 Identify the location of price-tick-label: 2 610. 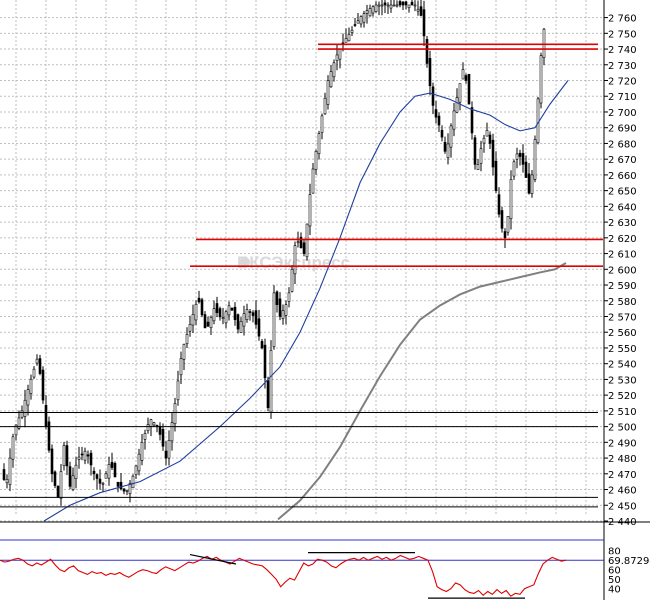
(622, 255).